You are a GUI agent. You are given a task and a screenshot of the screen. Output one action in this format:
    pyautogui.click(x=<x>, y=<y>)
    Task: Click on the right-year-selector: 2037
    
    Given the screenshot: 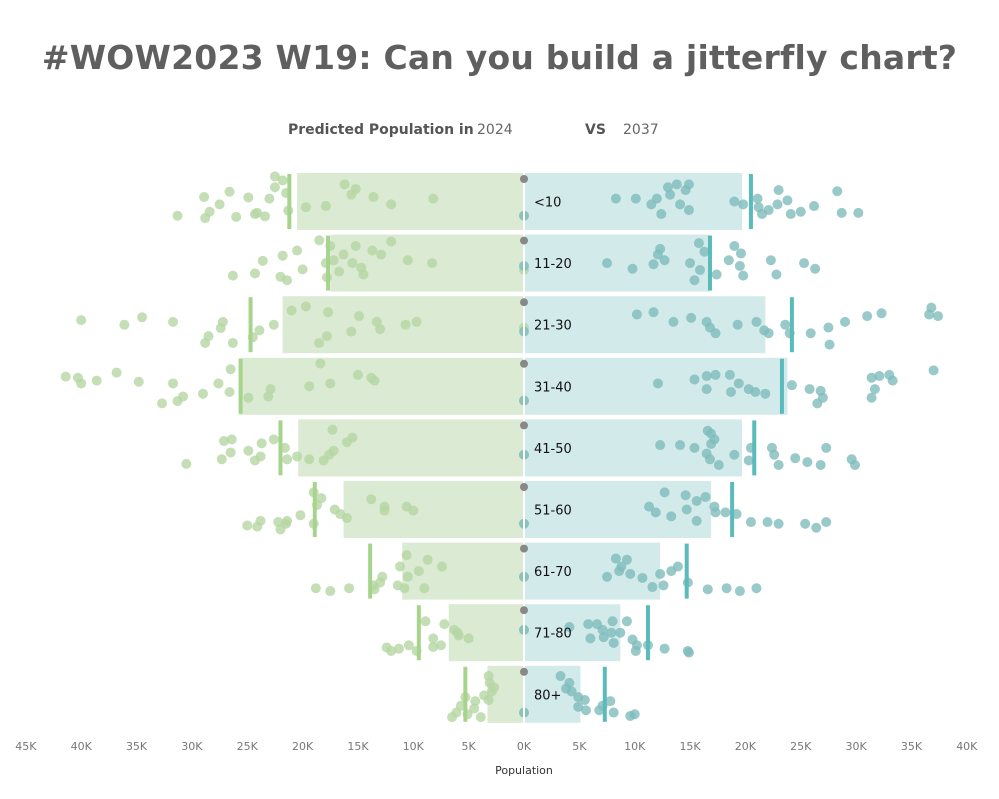 What is the action you would take?
    pyautogui.click(x=641, y=130)
    